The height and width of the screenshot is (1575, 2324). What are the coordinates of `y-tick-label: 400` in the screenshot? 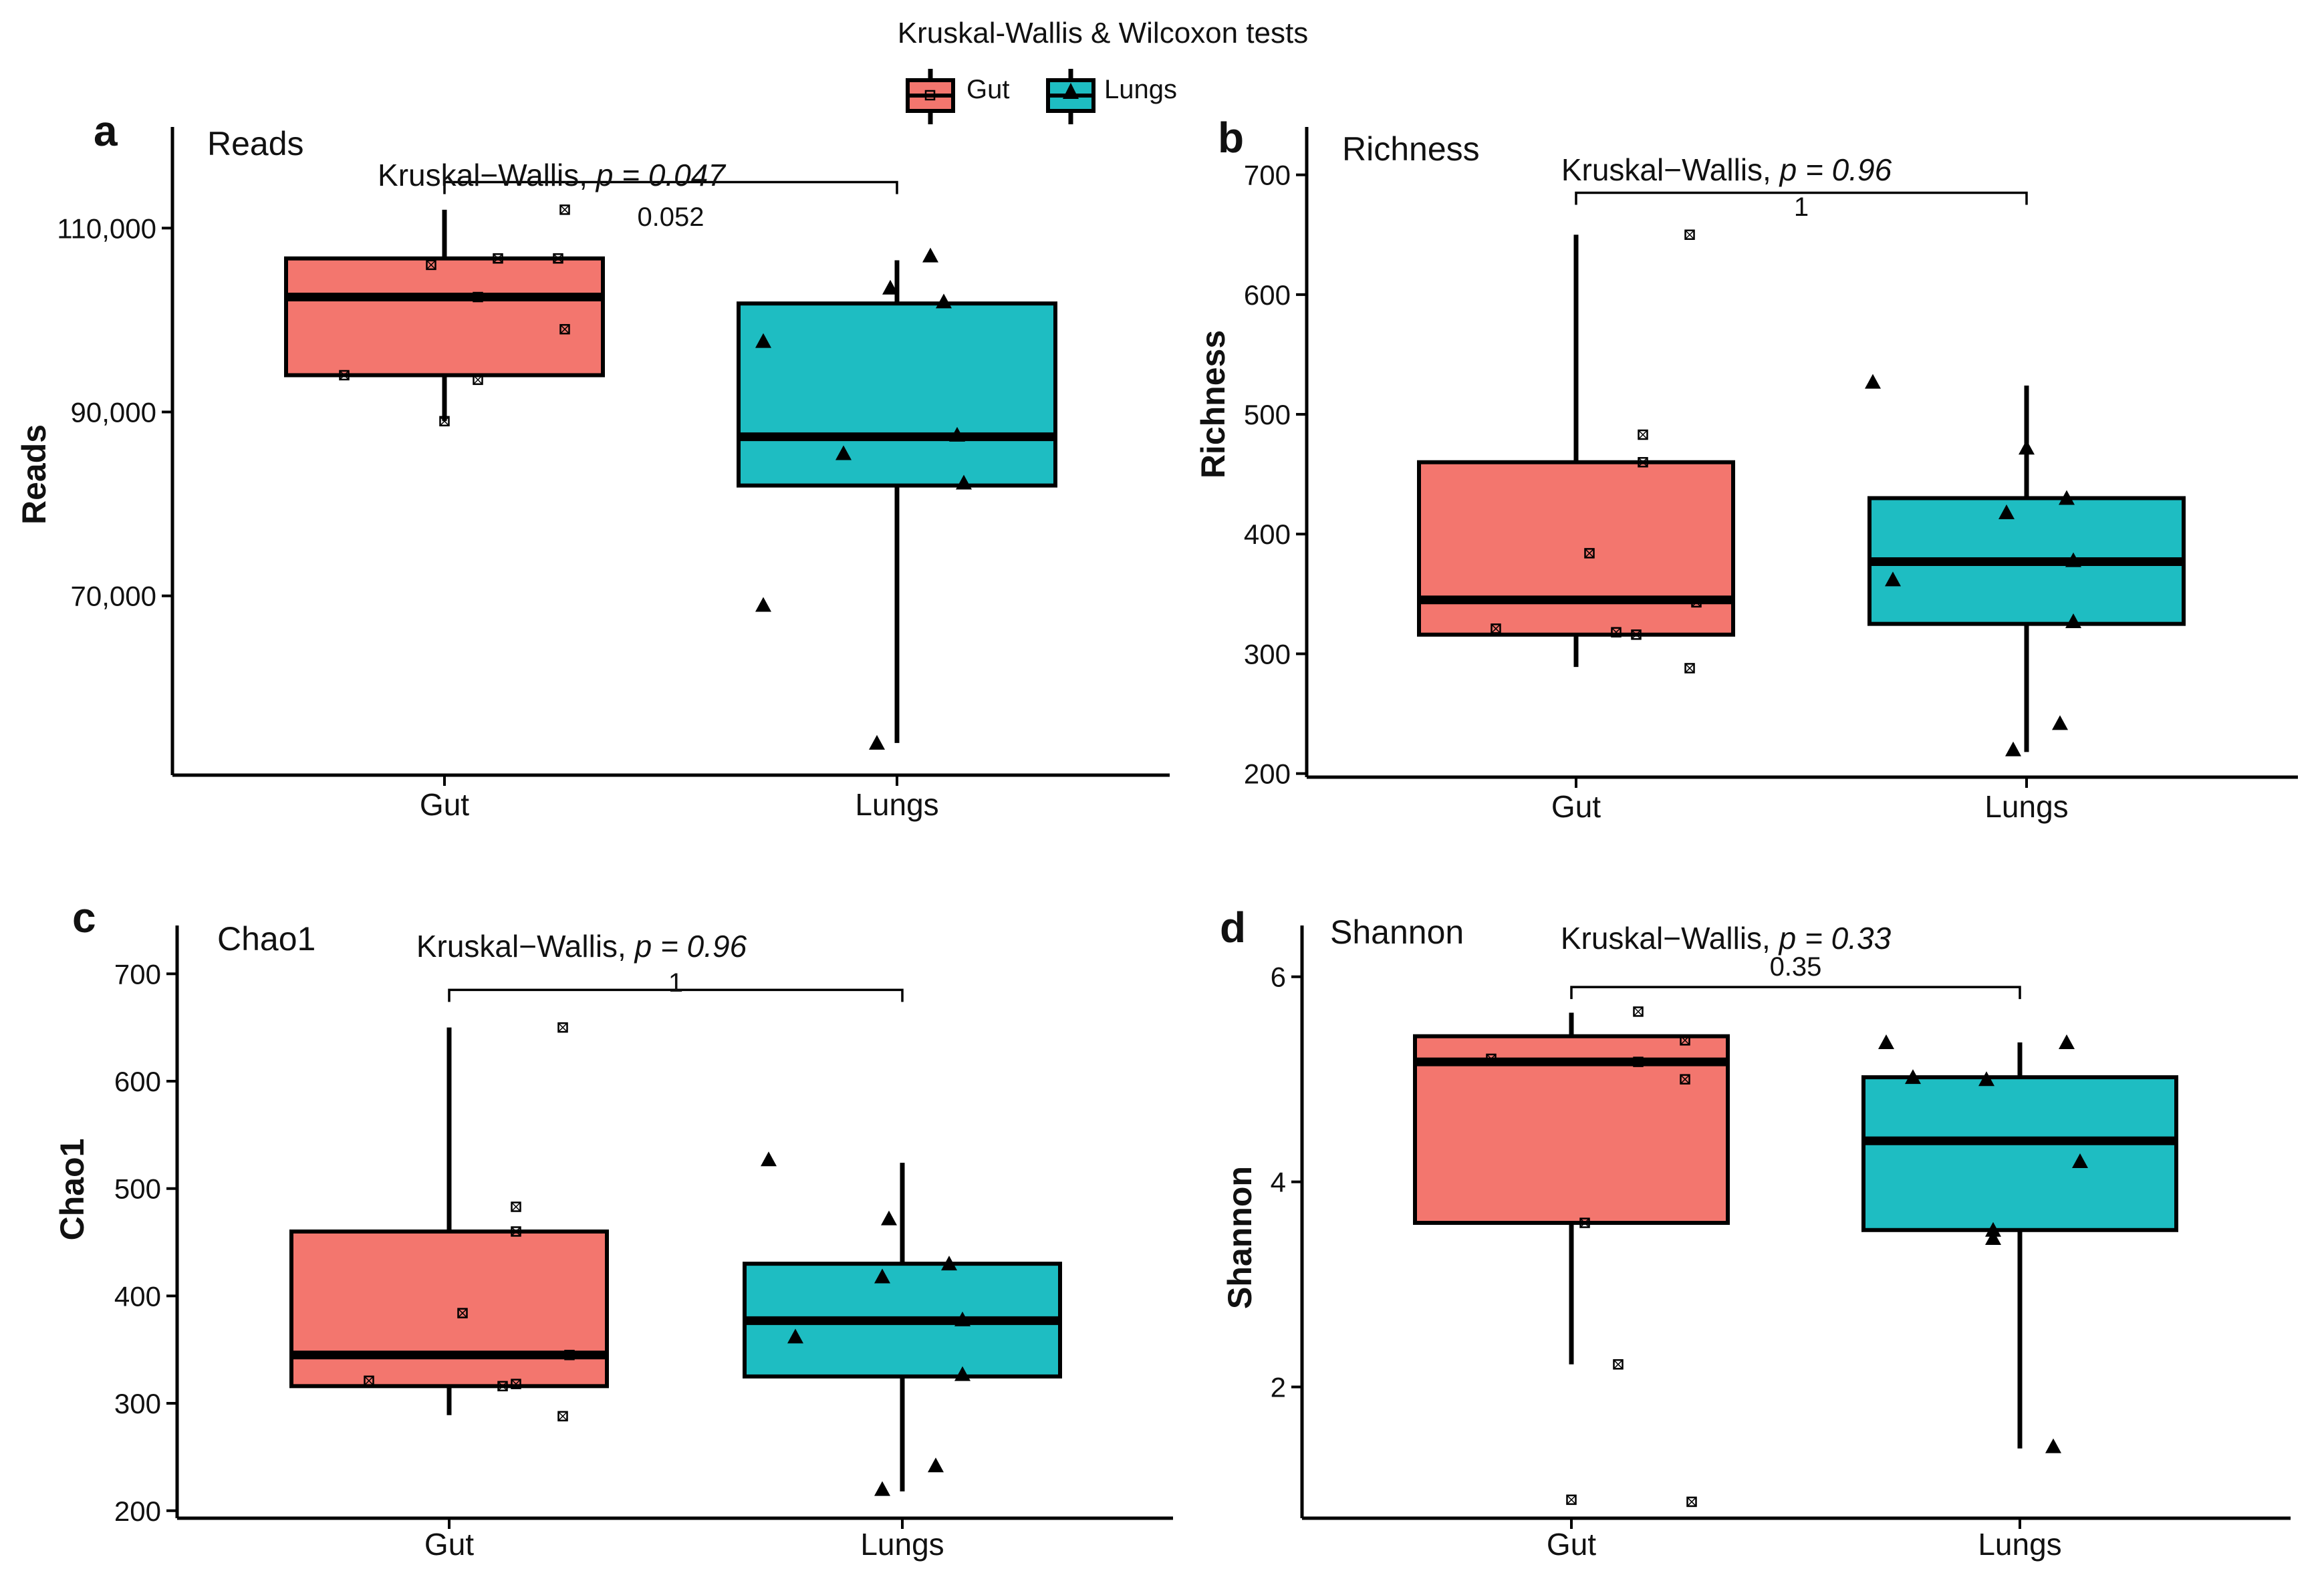 It's located at (1267, 534).